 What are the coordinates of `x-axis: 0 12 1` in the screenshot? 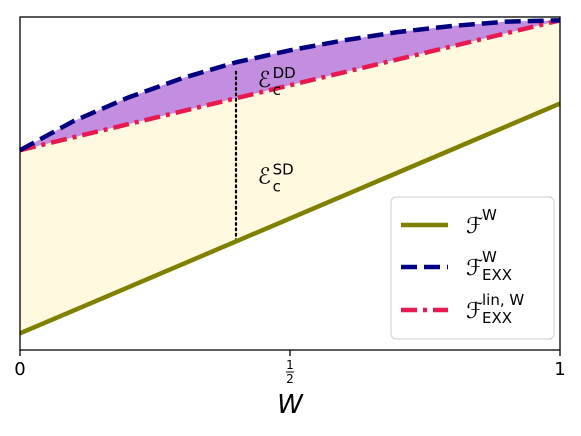 It's located at (290, 368).